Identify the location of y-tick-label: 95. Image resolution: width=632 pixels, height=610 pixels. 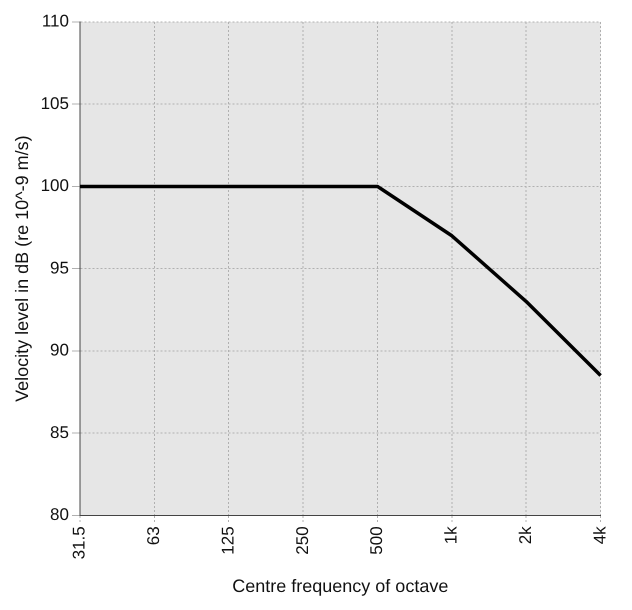
(59, 268).